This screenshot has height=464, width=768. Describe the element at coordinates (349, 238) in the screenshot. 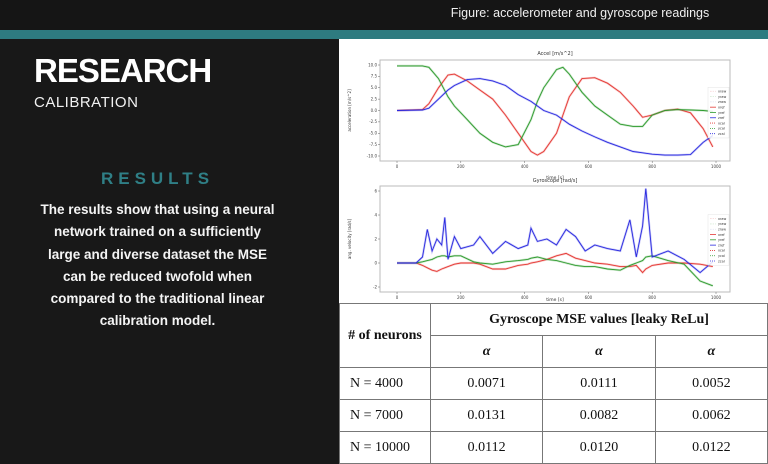

I see `y-axis-label: ang. velocity [rad/s]` at that location.